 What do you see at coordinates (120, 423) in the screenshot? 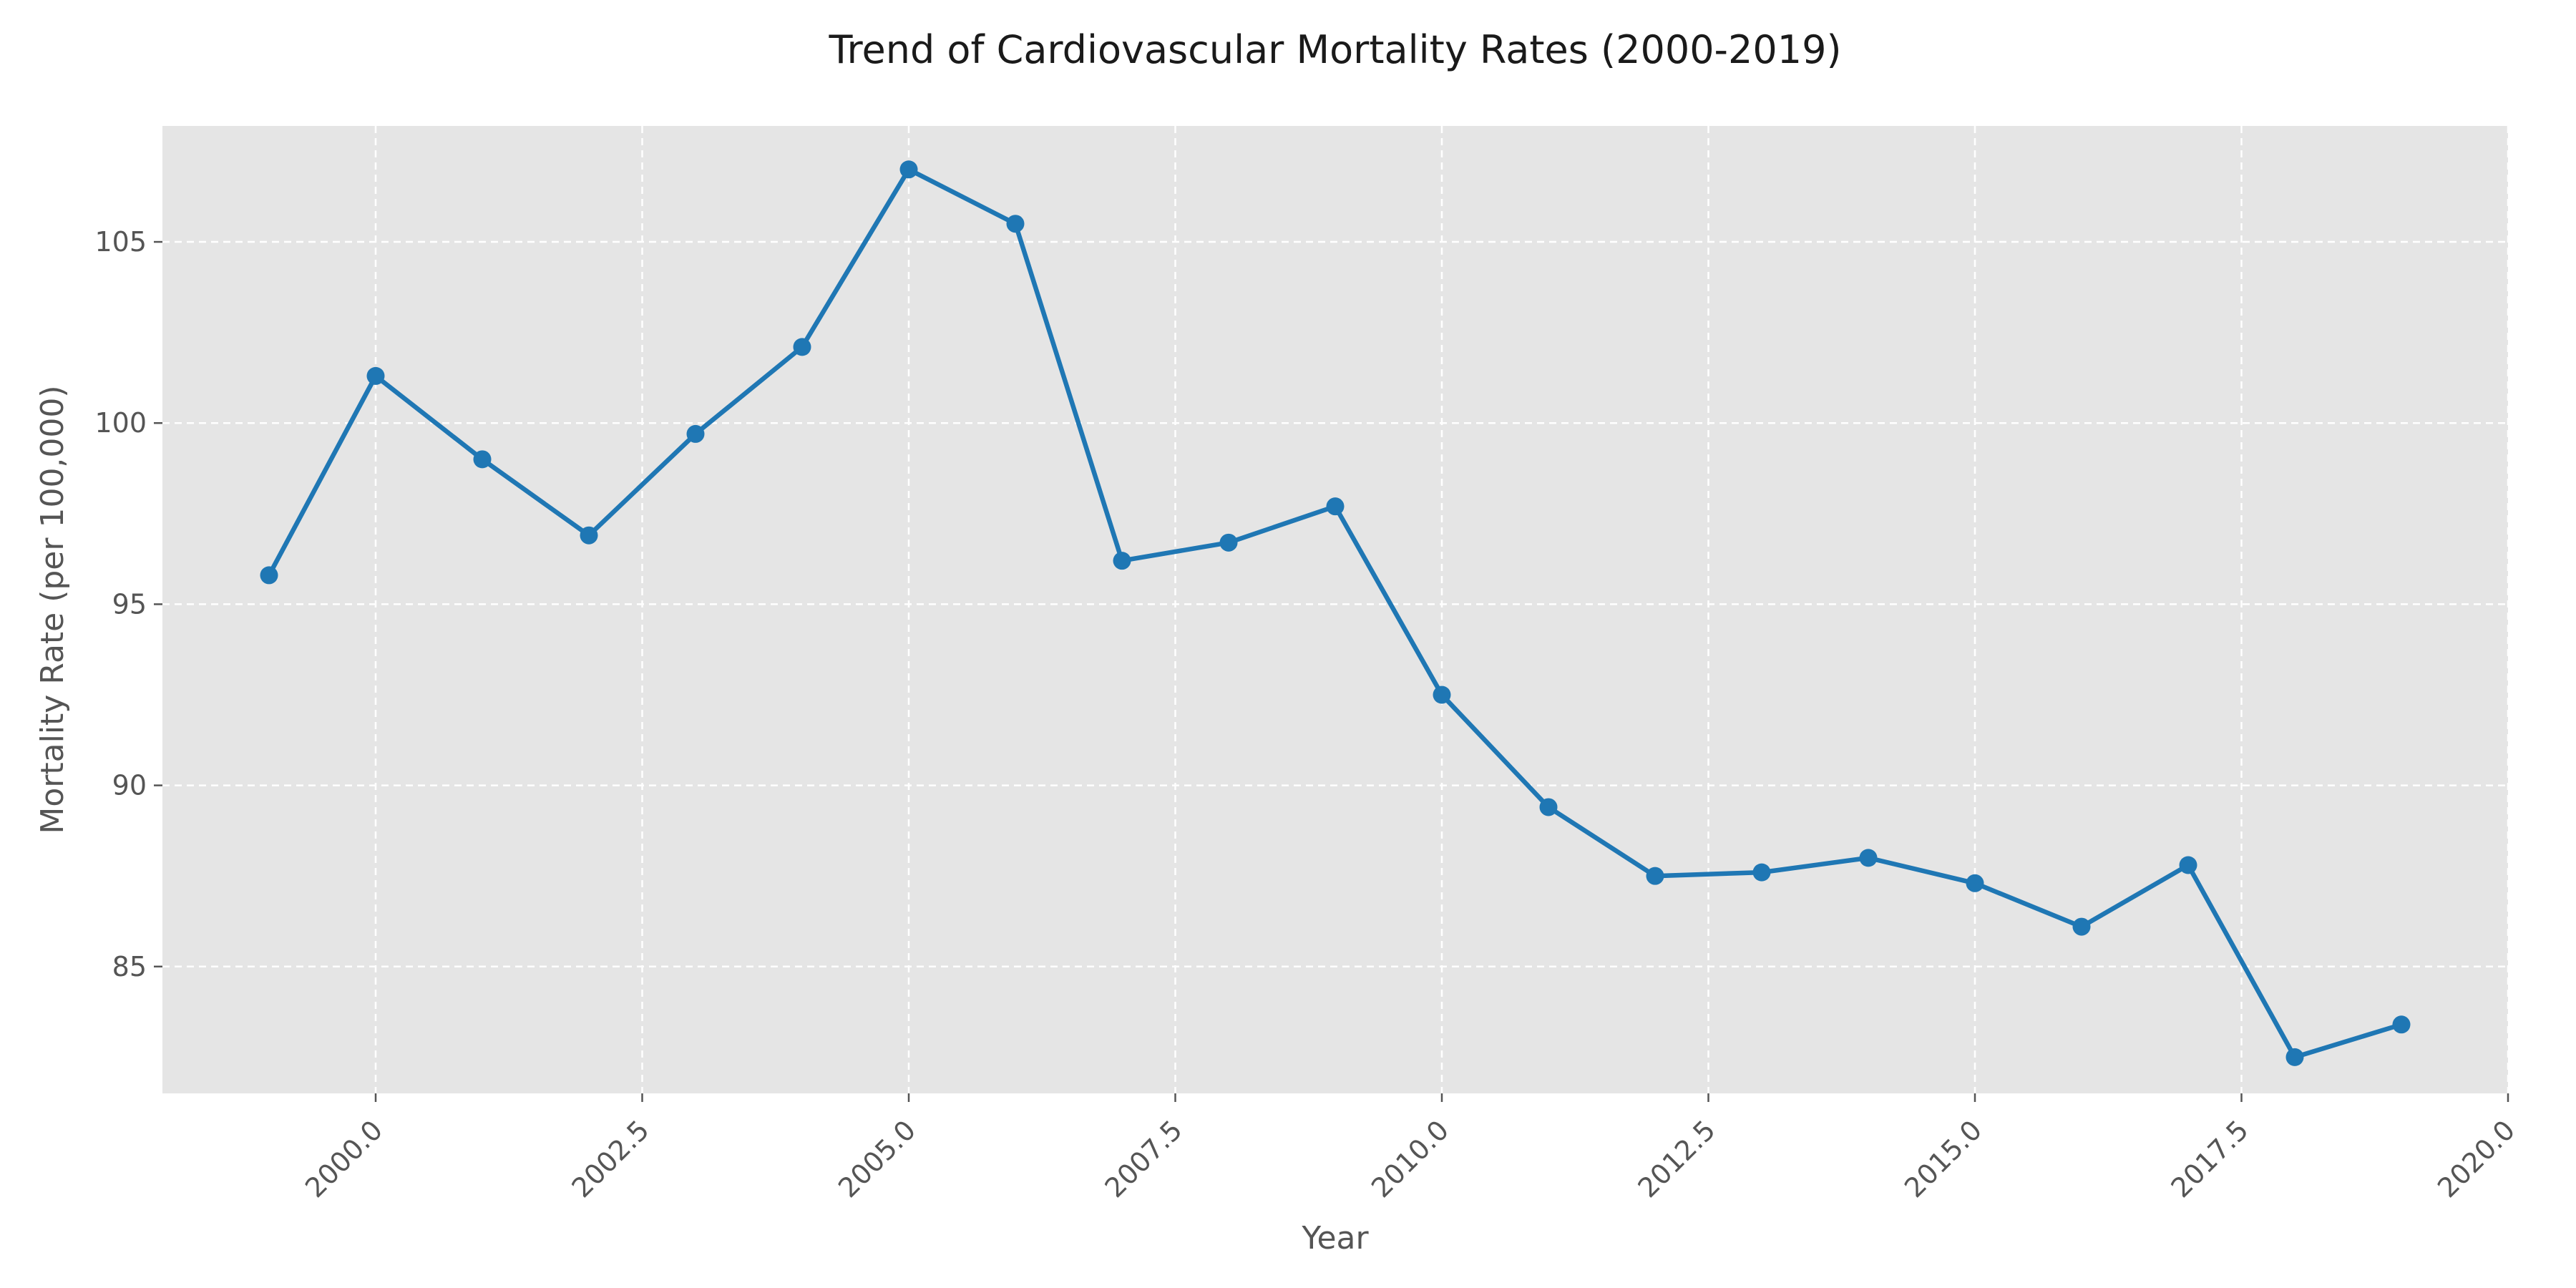
I see `y-tick-label: 100` at bounding box center [120, 423].